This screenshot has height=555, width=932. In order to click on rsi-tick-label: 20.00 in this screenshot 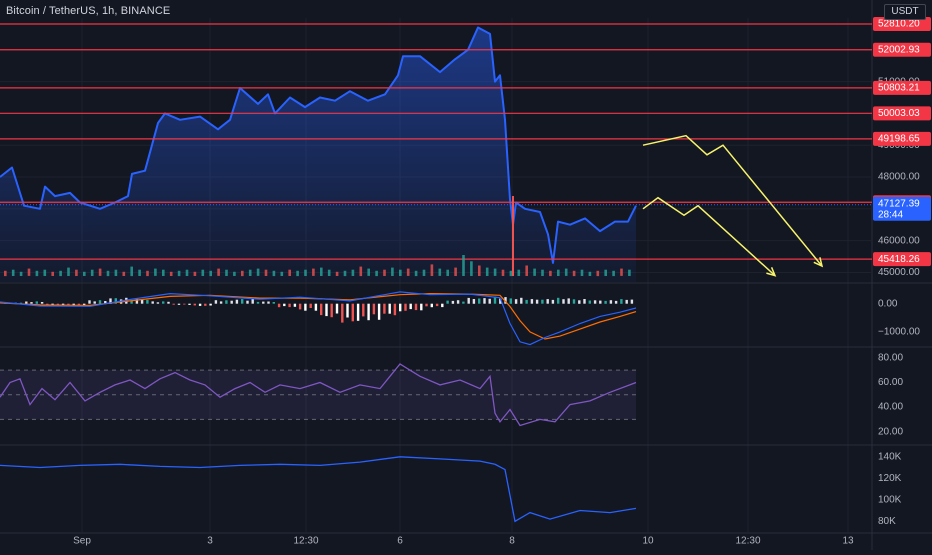, I will do `click(890, 431)`.